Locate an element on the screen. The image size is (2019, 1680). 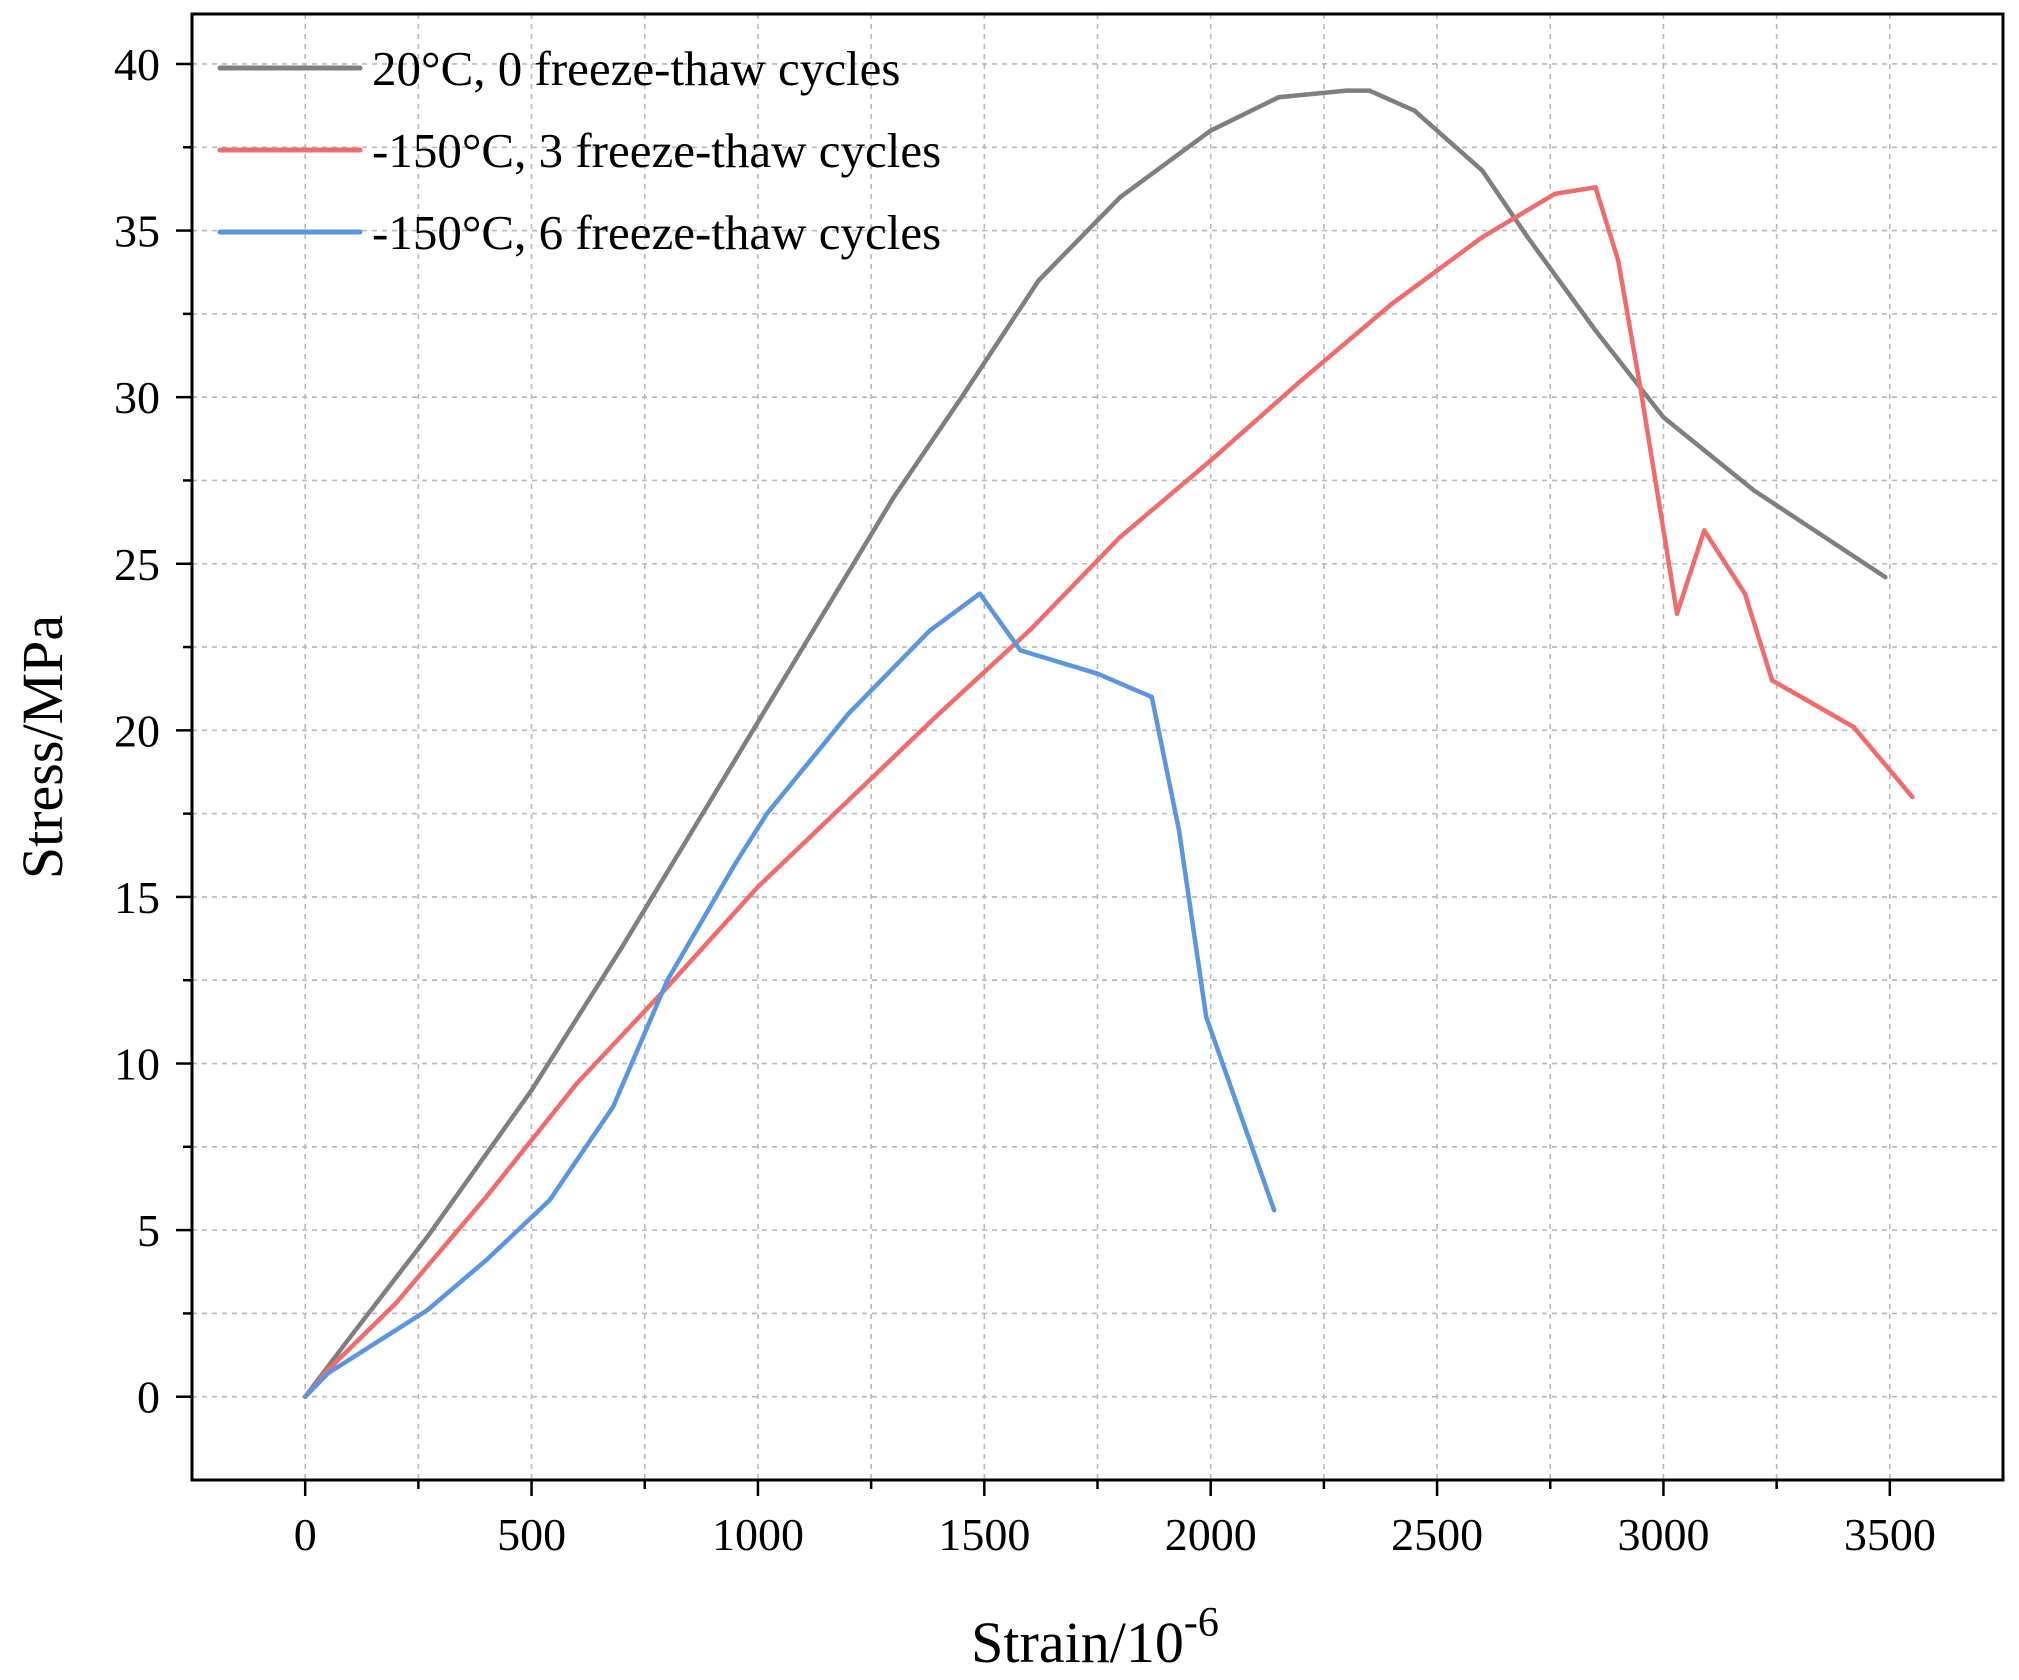
legend-item-1: 20°C, 0 freeze-thaw cycles is located at coordinates (558, 68).